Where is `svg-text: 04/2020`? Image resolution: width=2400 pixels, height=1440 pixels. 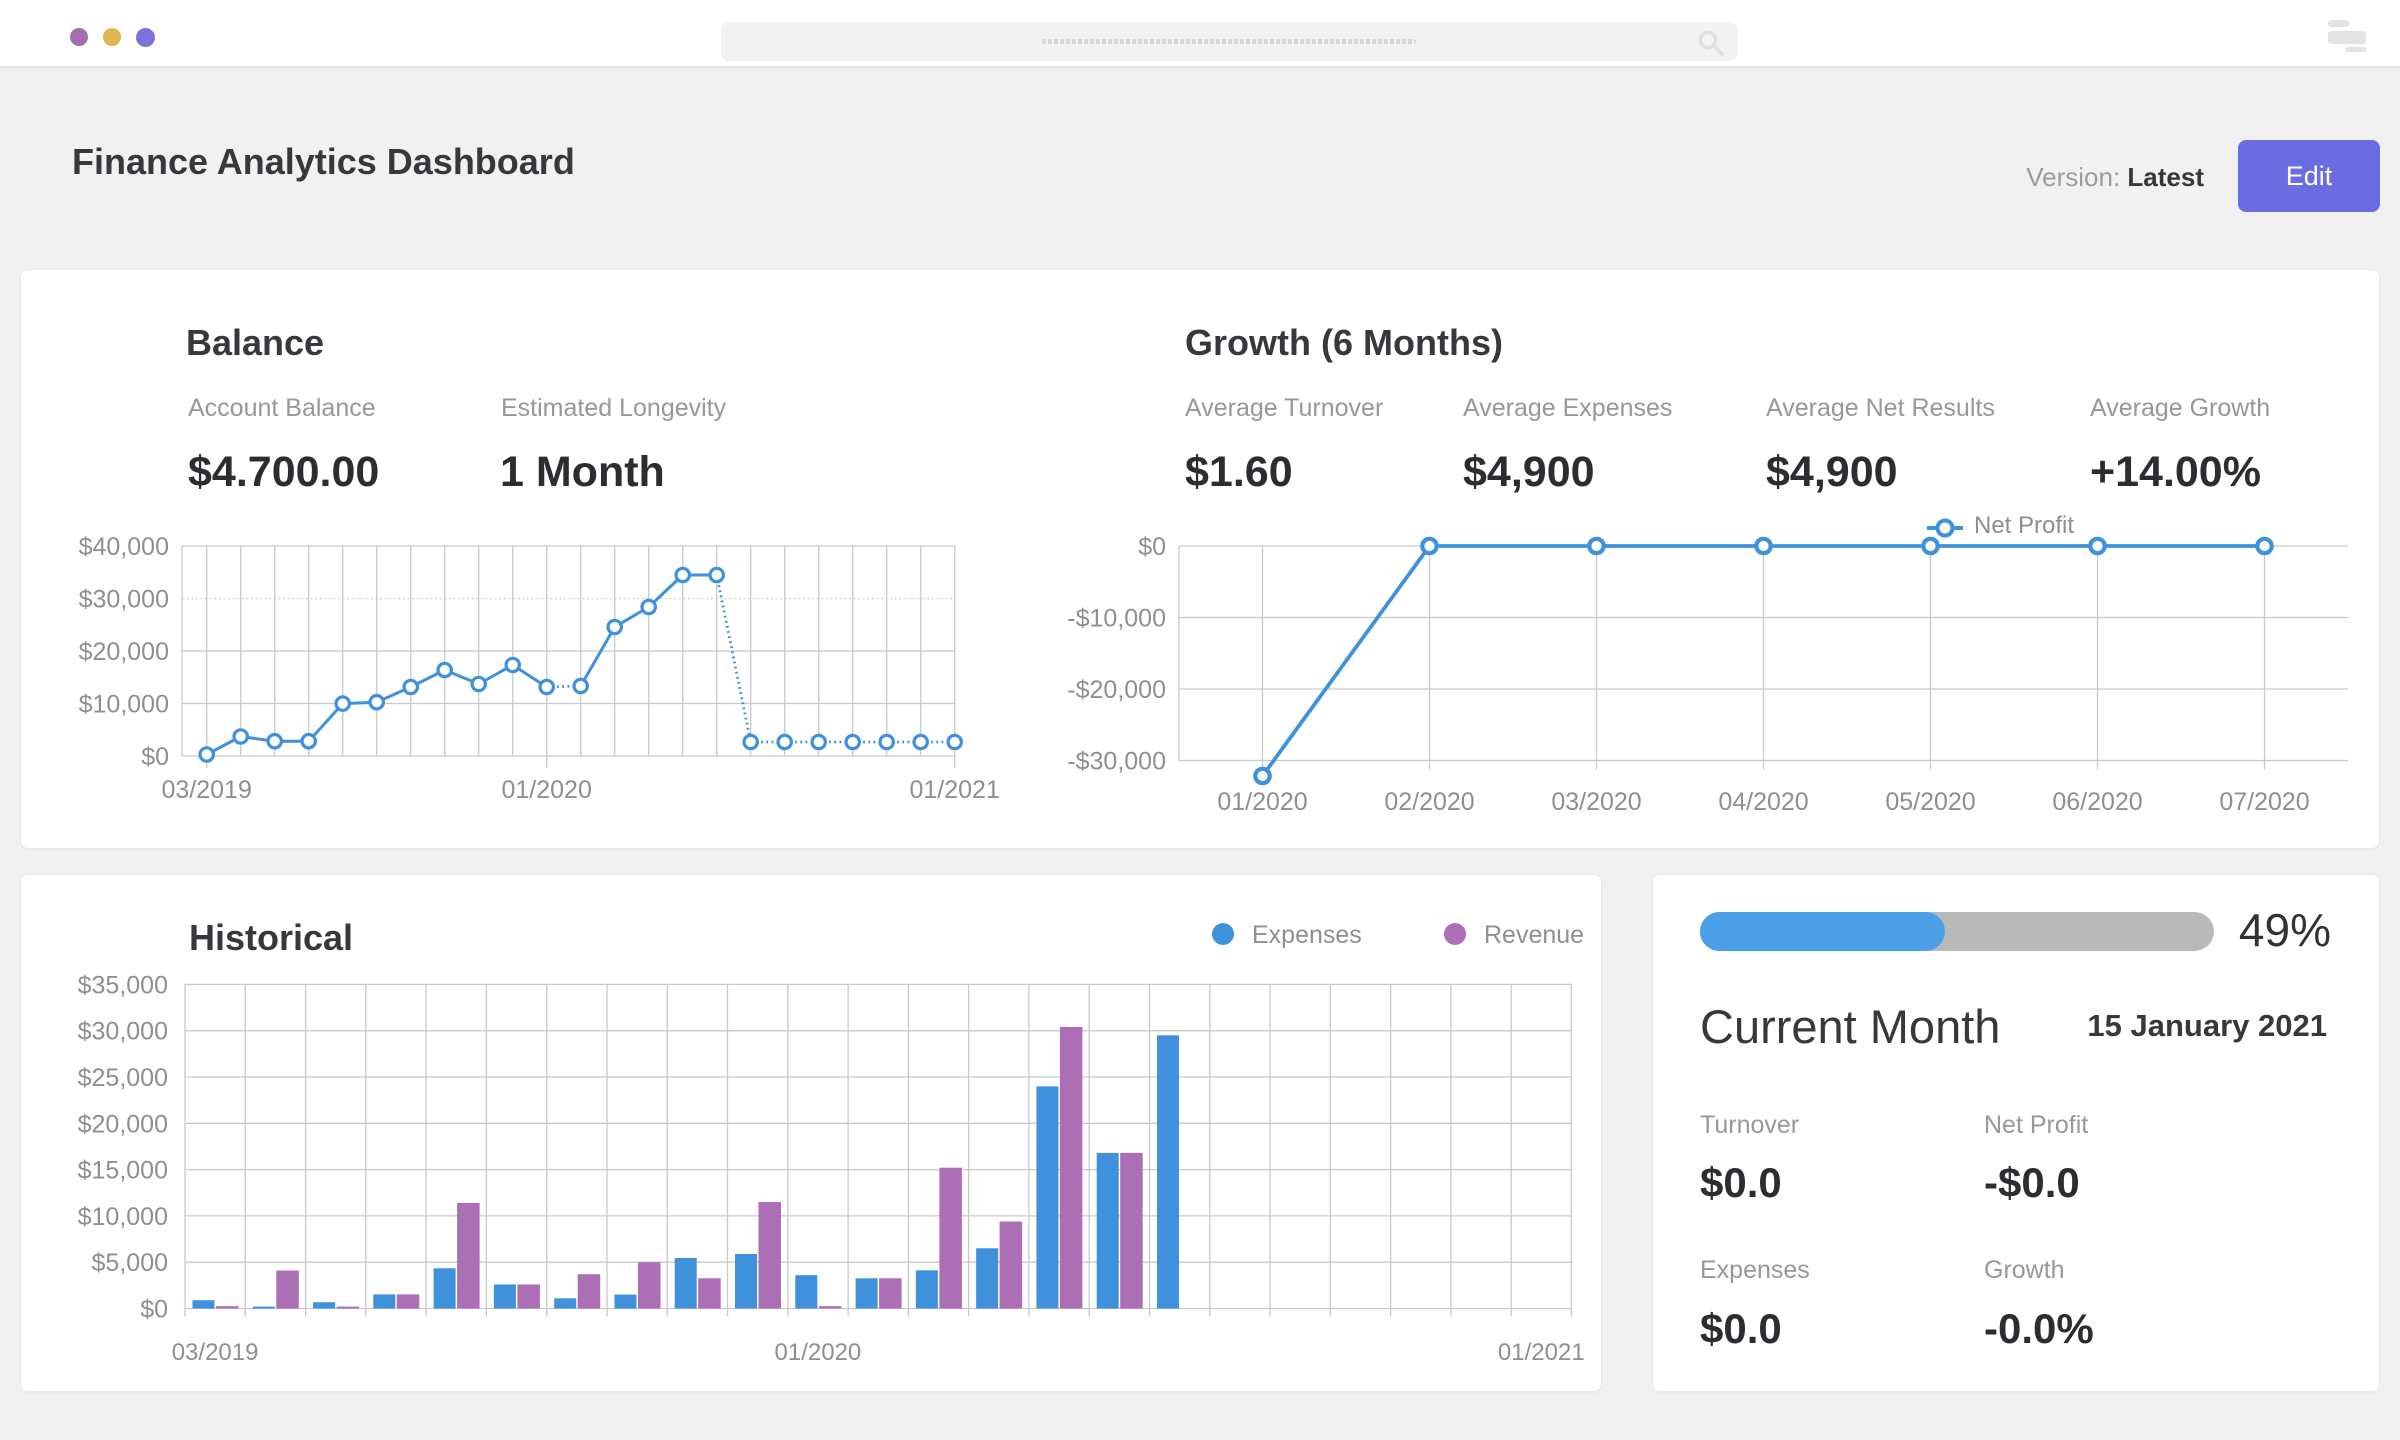
svg-text: 04/2020 is located at coordinates (1763, 802).